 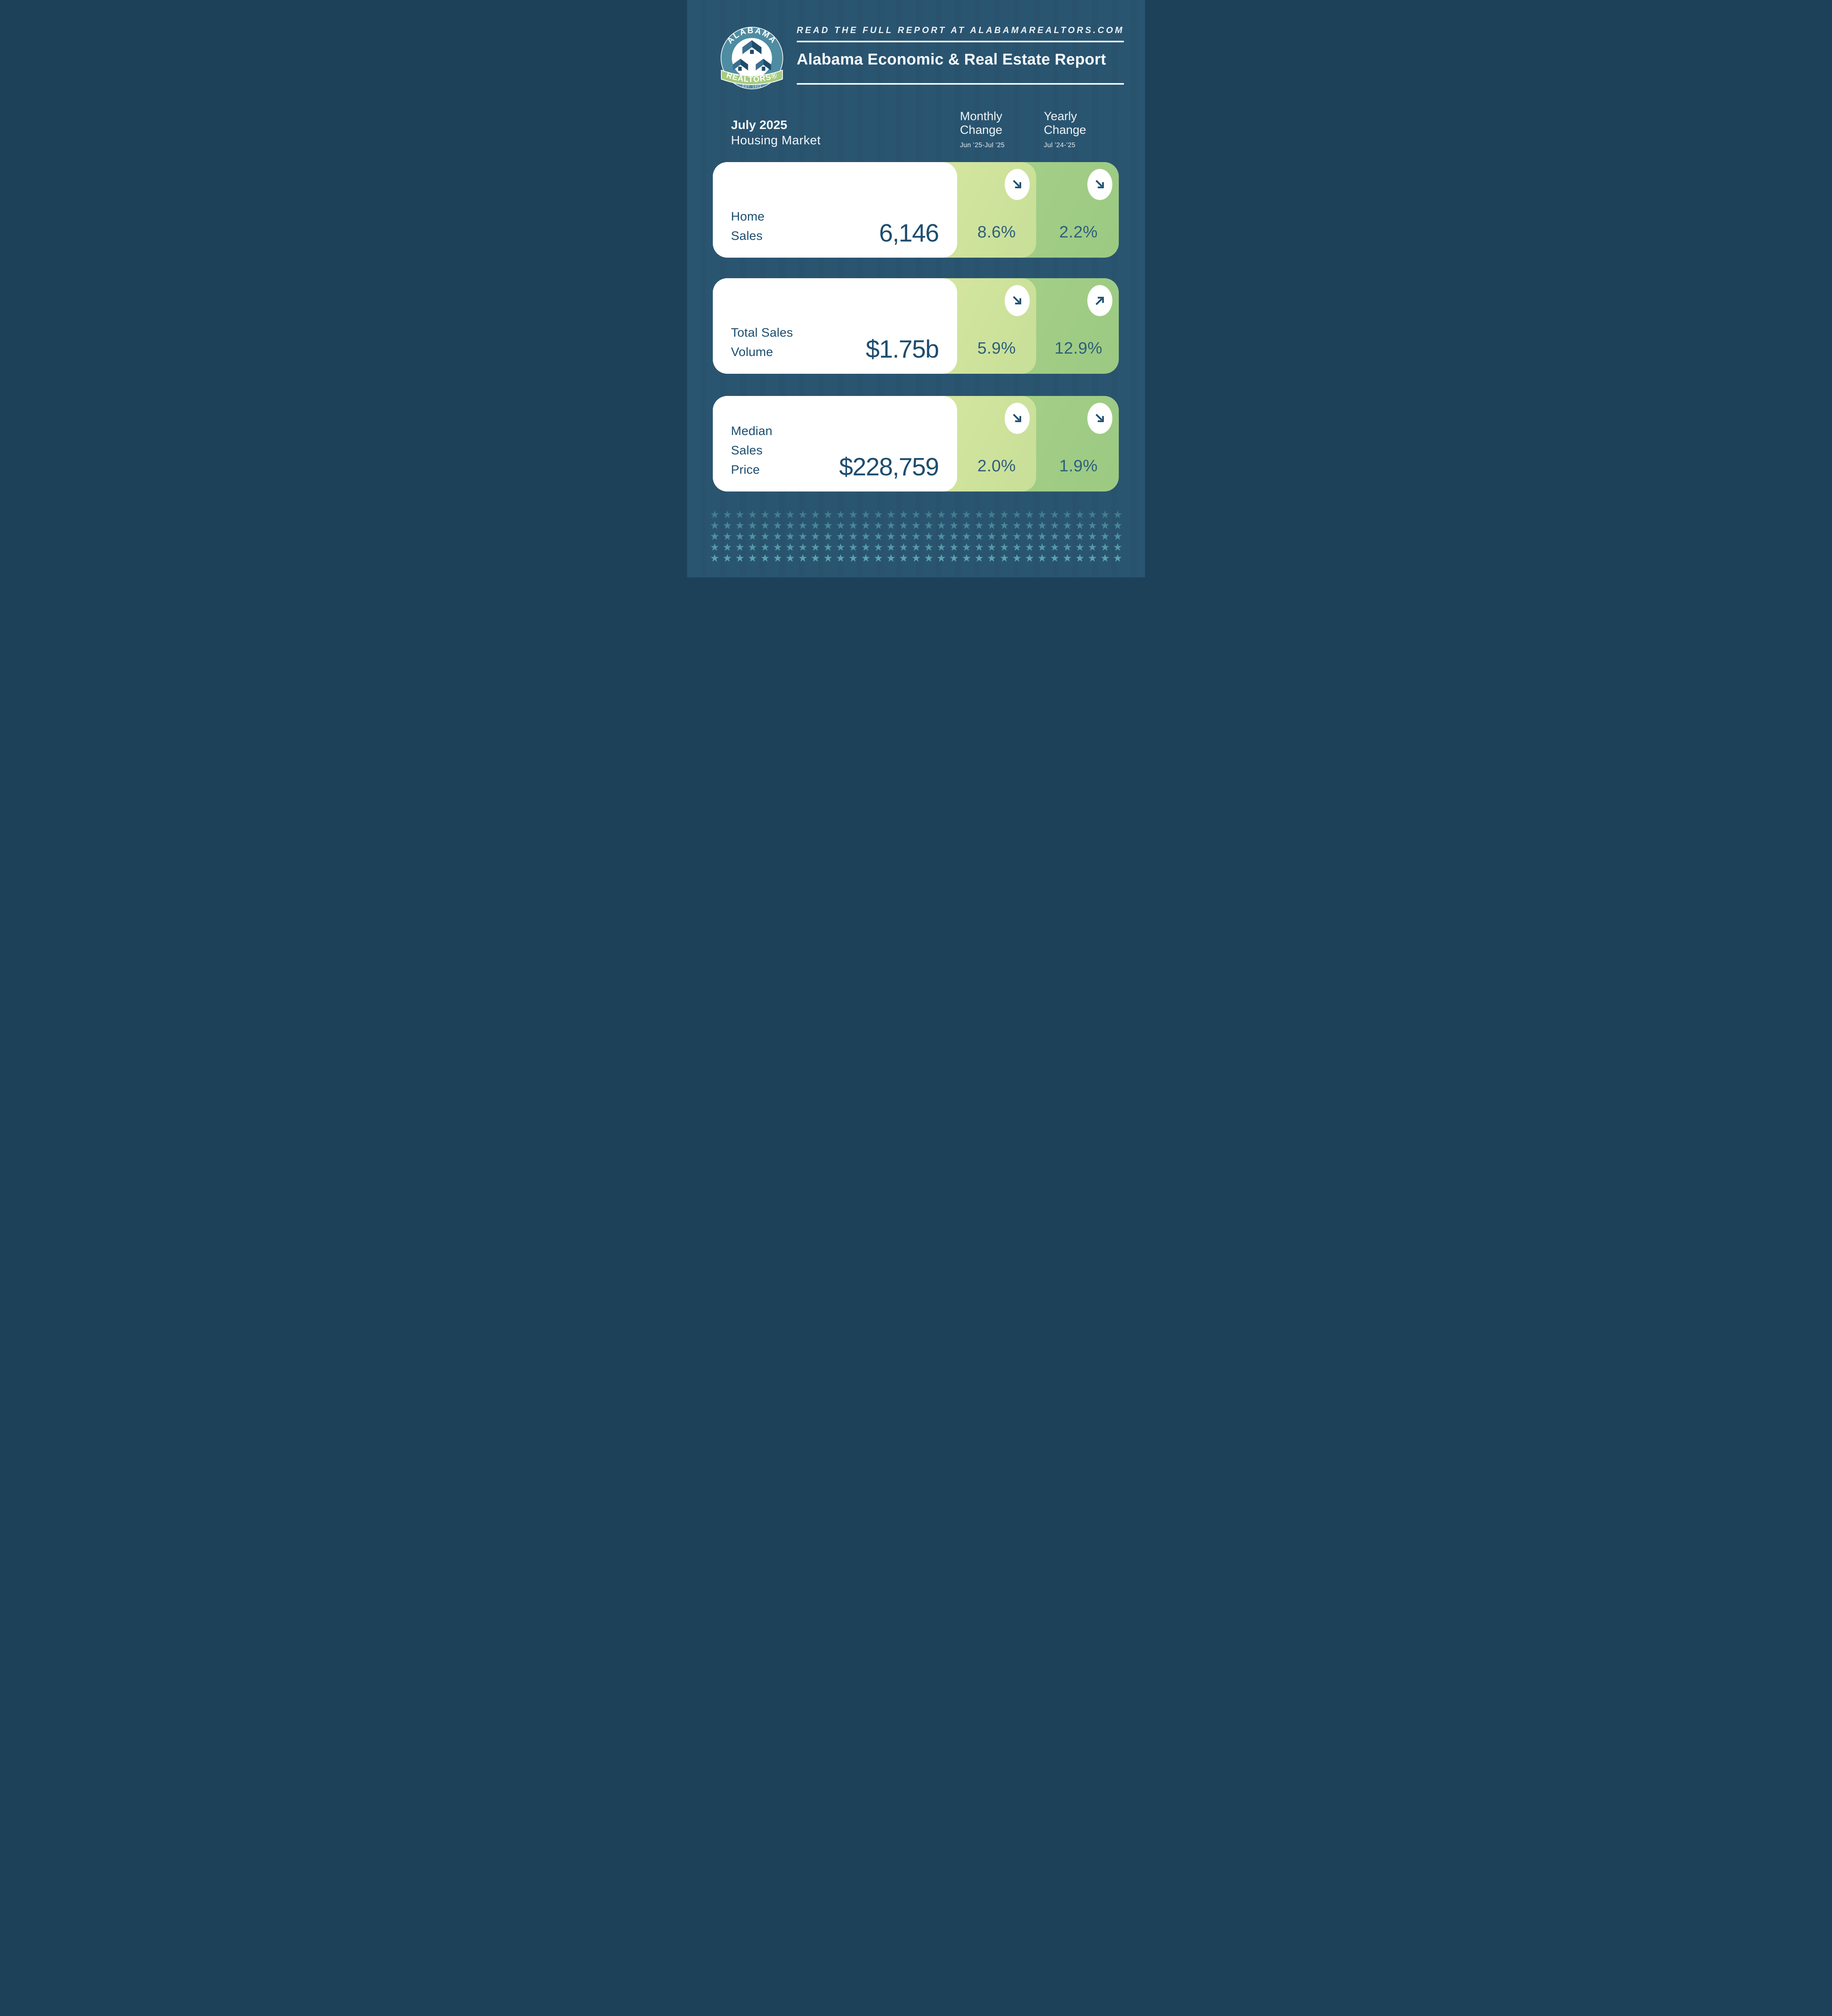 I want to click on houses-icon, so click(x=752, y=55).